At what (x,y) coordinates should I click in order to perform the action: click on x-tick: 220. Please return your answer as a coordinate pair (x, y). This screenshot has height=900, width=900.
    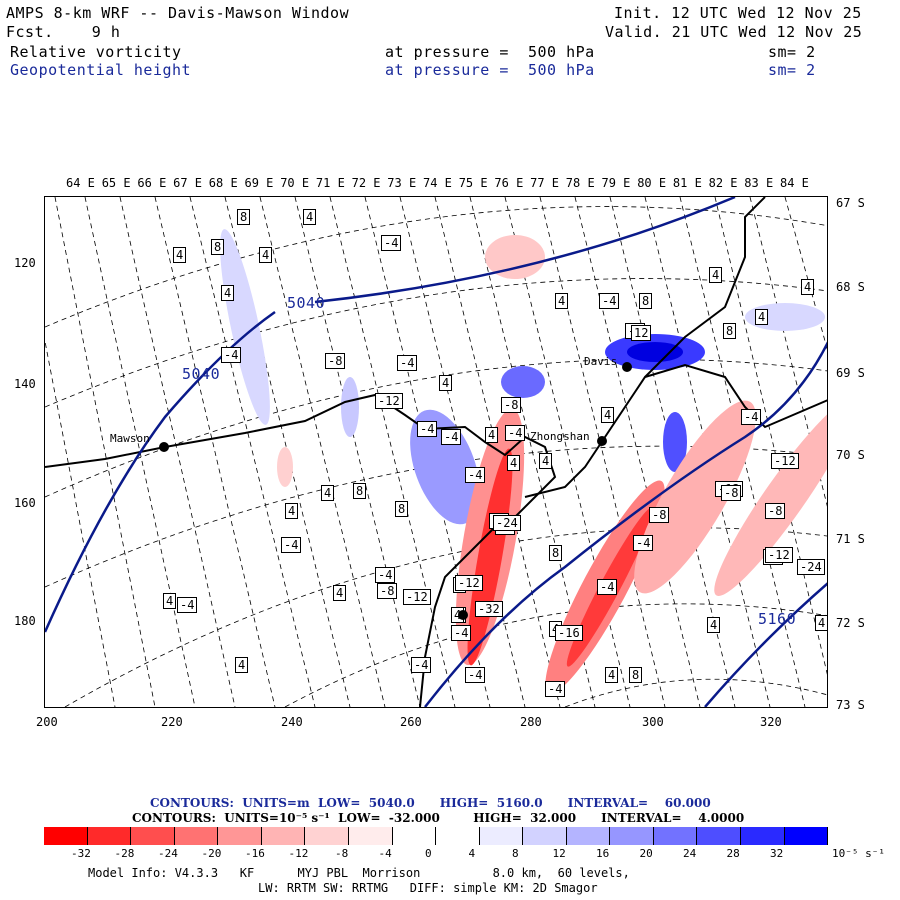
    Looking at the image, I should click on (172, 722).